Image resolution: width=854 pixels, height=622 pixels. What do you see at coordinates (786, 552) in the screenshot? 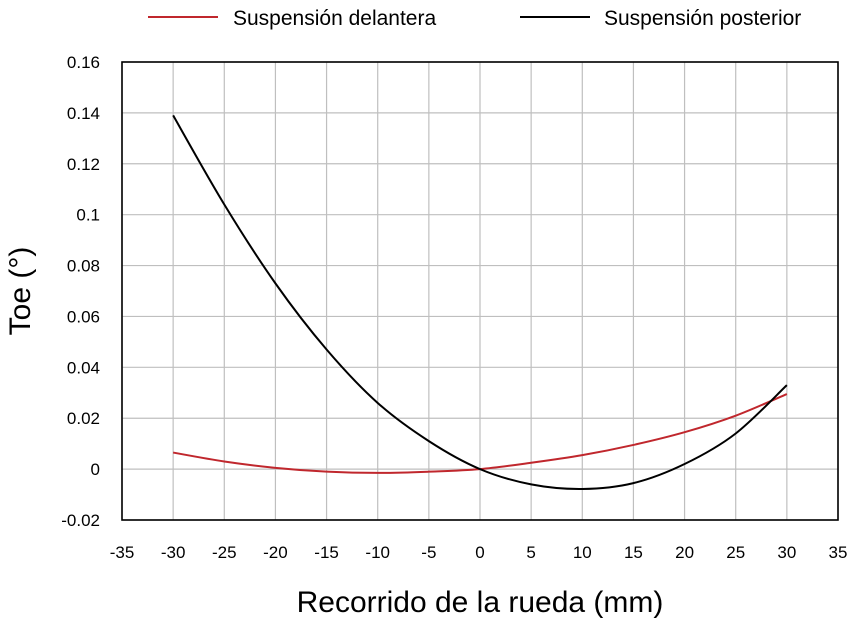
I see `x-tick-label: 30` at bounding box center [786, 552].